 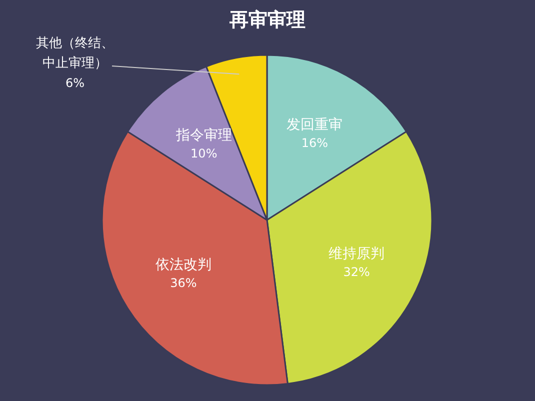 I want to click on data-label: 32%, so click(x=356, y=272).